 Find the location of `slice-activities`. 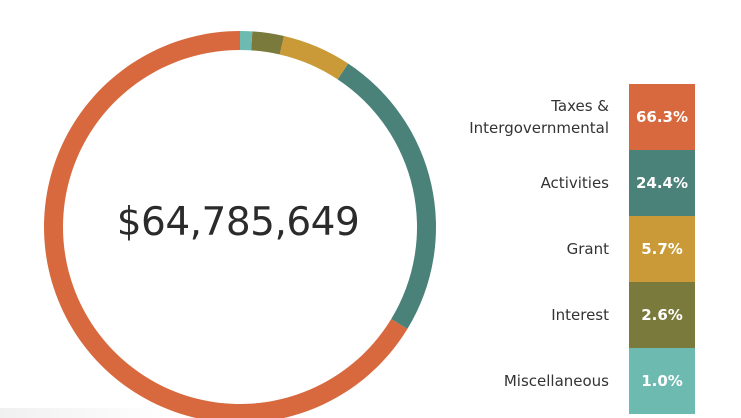

slice-activities is located at coordinates (386, 196).